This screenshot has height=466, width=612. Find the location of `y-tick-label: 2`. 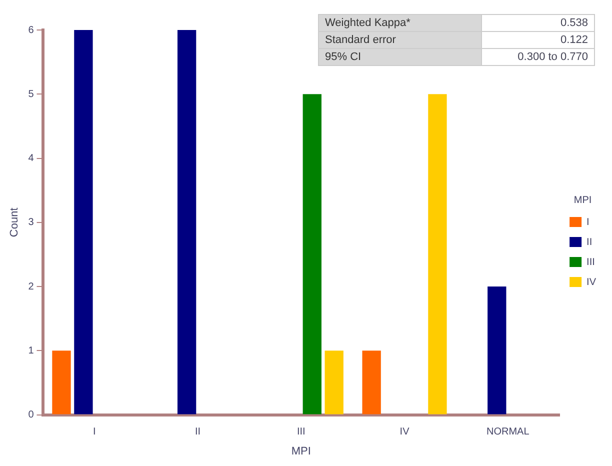

y-tick-label: 2 is located at coordinates (31, 286).